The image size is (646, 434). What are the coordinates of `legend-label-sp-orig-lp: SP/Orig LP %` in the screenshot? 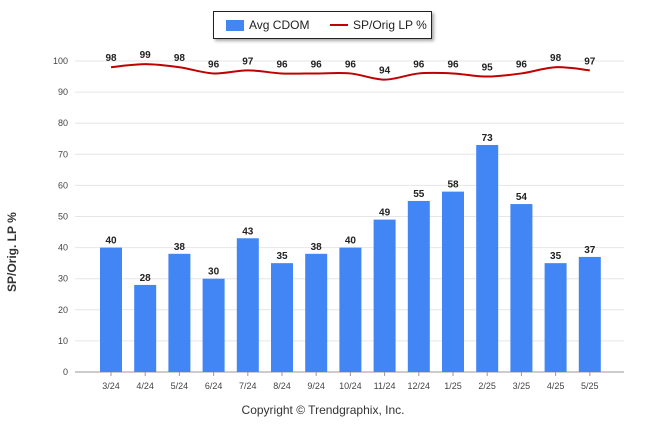 It's located at (390, 25).